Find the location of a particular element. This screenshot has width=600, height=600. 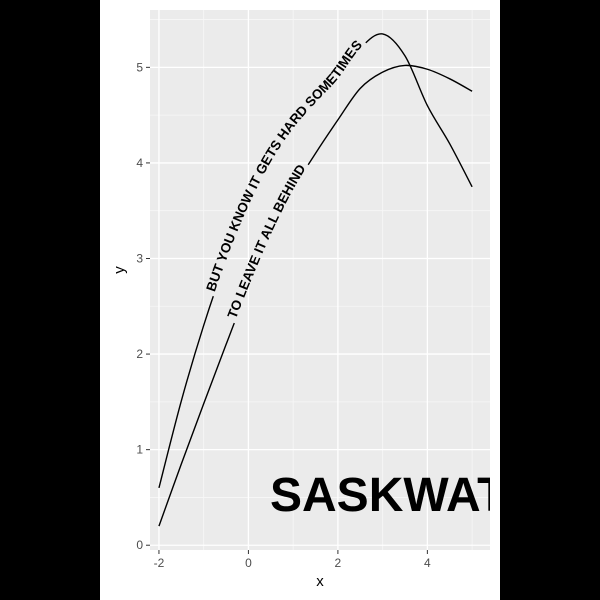

x-axis-title: x is located at coordinates (320, 581).